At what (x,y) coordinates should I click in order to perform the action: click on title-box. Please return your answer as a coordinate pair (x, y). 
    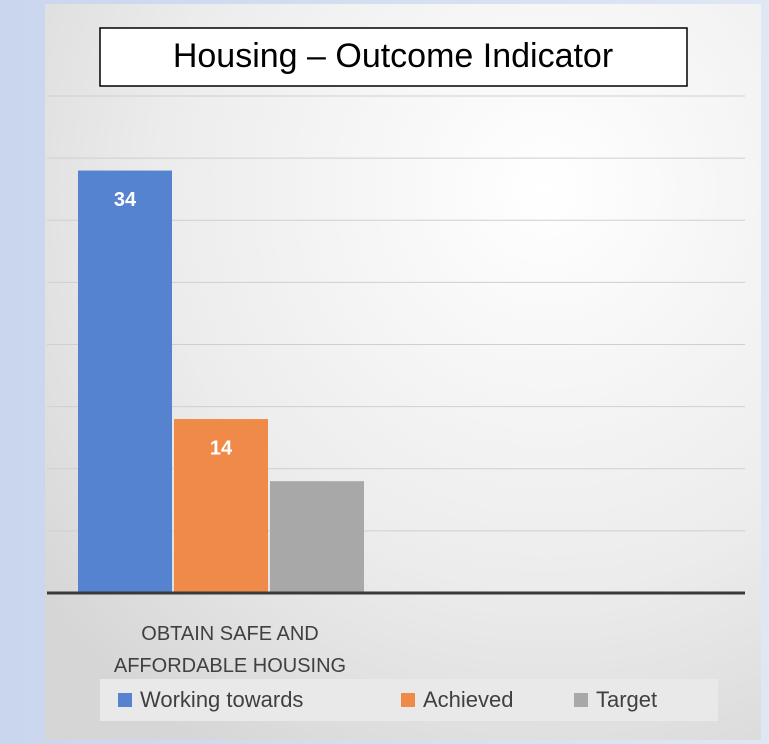
    Looking at the image, I should click on (393, 57).